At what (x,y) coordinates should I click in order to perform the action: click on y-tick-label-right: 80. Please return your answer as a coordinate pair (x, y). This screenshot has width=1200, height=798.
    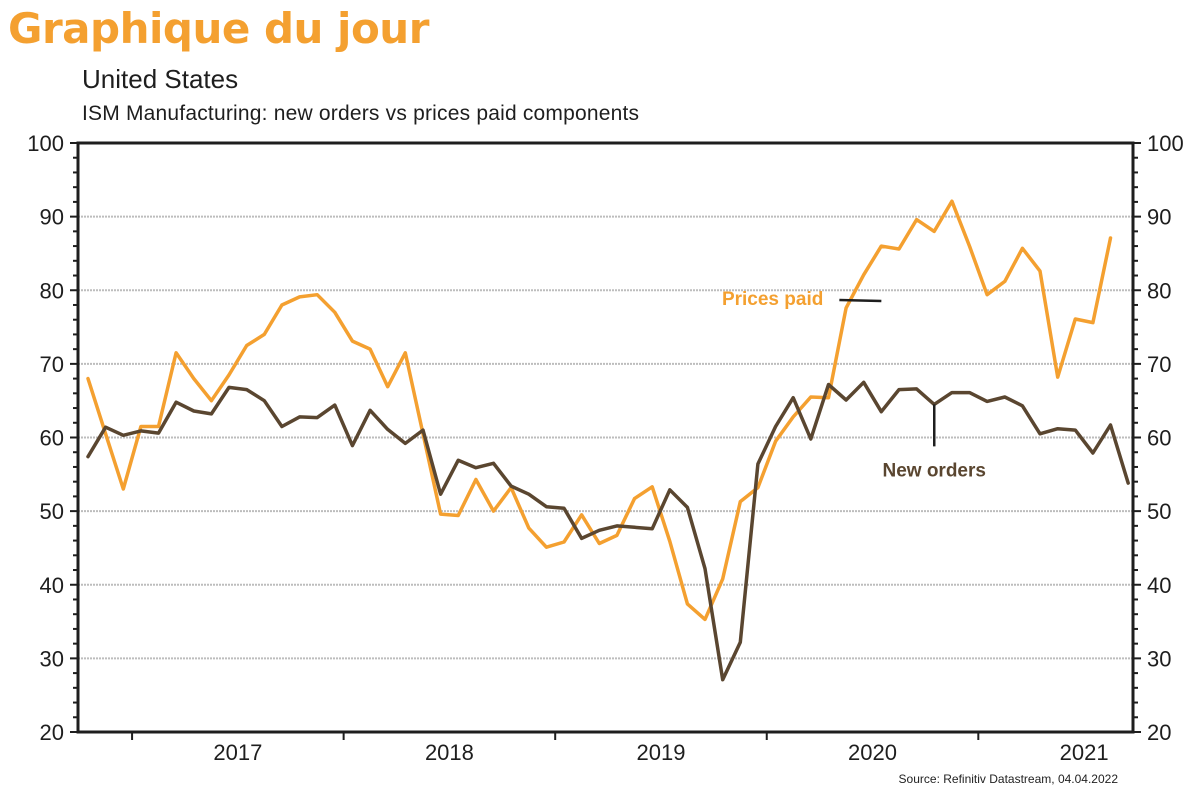
    Looking at the image, I should click on (1159, 290).